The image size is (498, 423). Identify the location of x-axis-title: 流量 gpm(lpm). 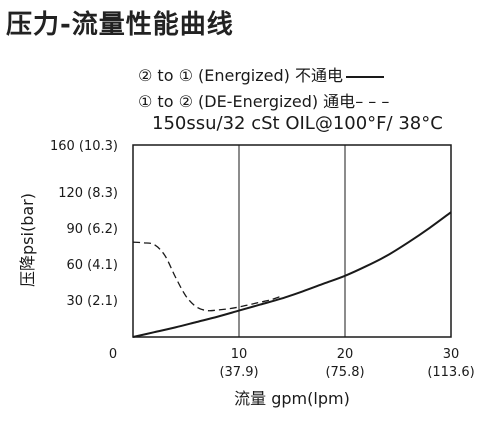
(292, 398).